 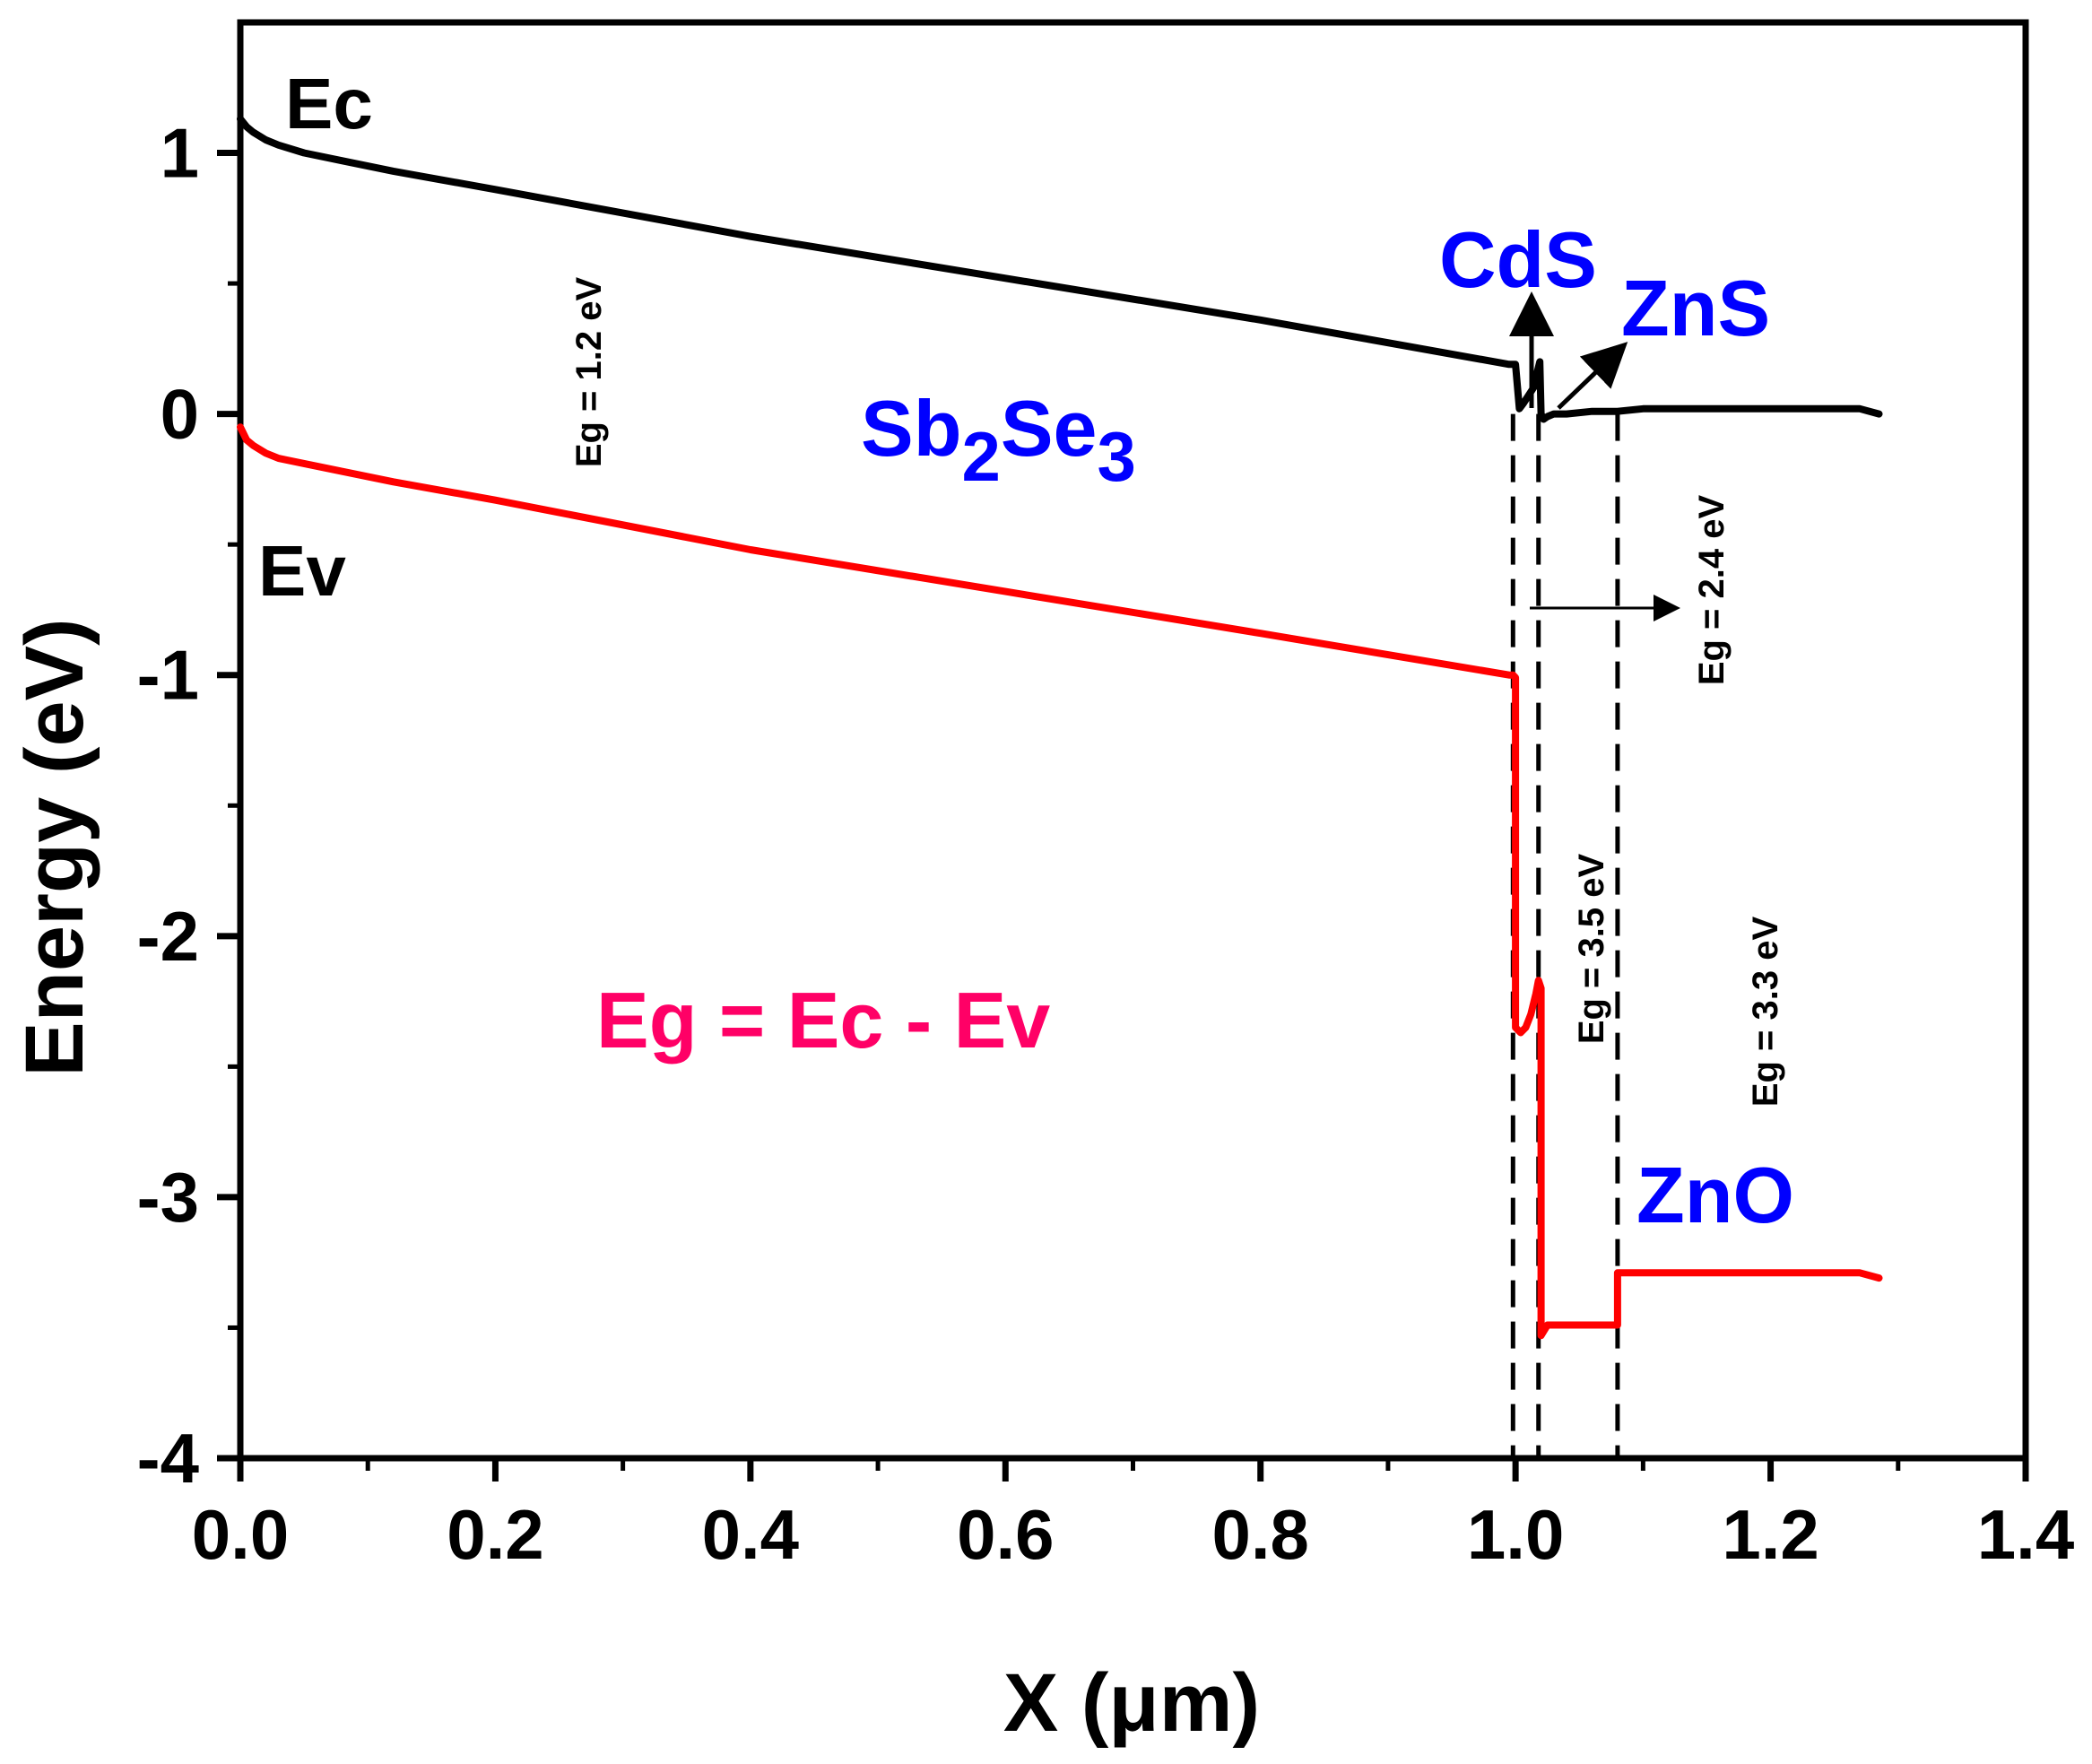 I want to click on sb2se3-label: Sb2Se3, so click(x=998, y=440).